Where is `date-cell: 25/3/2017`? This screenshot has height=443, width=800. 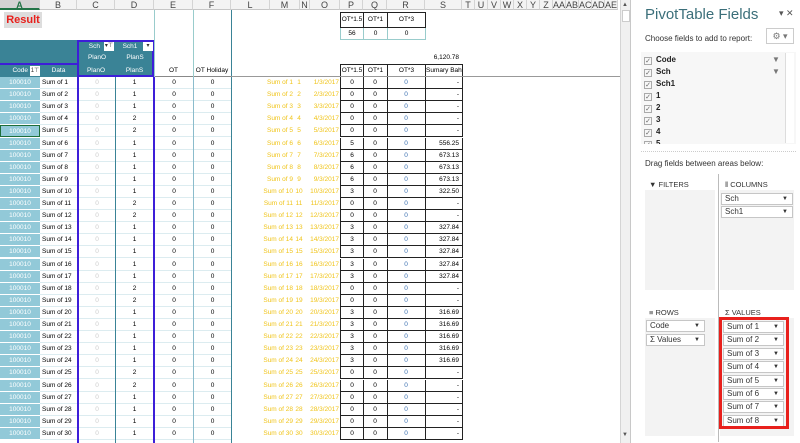
date-cell: 25/3/2017 is located at coordinates (324, 373).